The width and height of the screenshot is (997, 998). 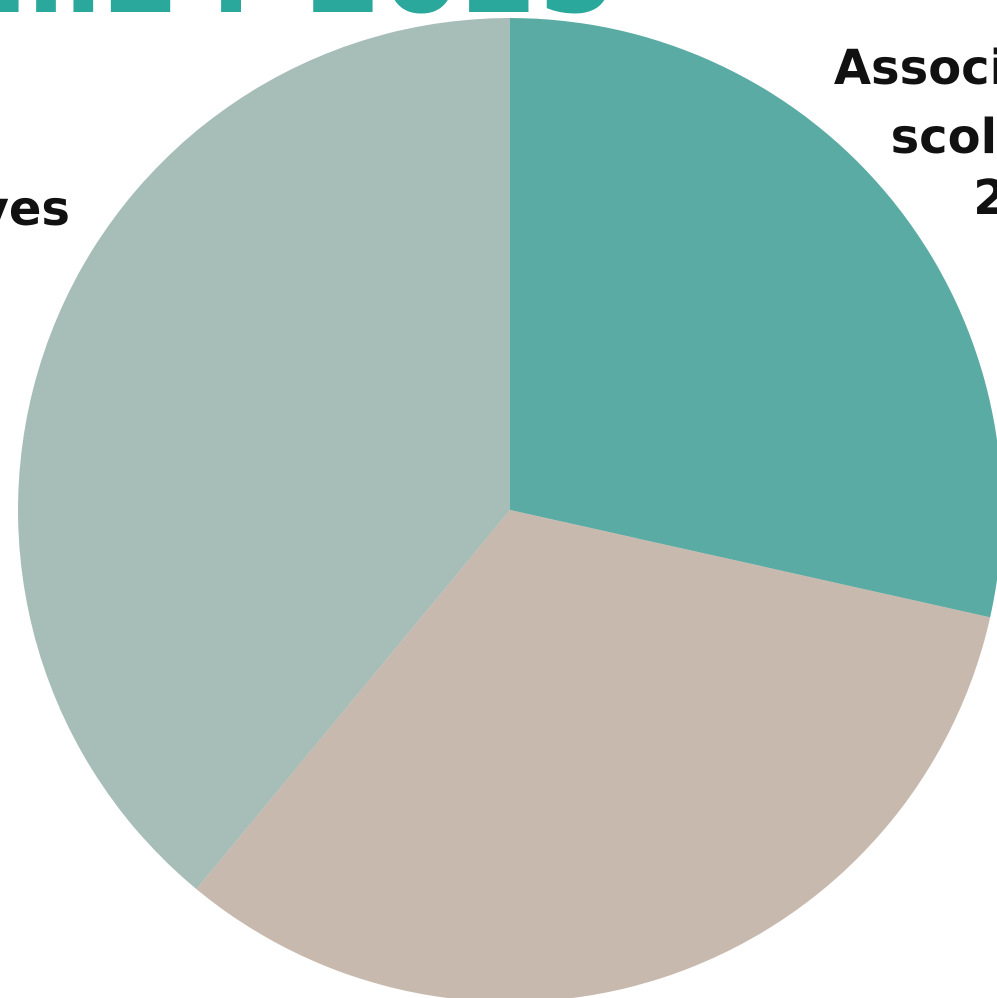 What do you see at coordinates (985, 198) in the screenshot?
I see `slice-label-1-line-3: 2` at bounding box center [985, 198].